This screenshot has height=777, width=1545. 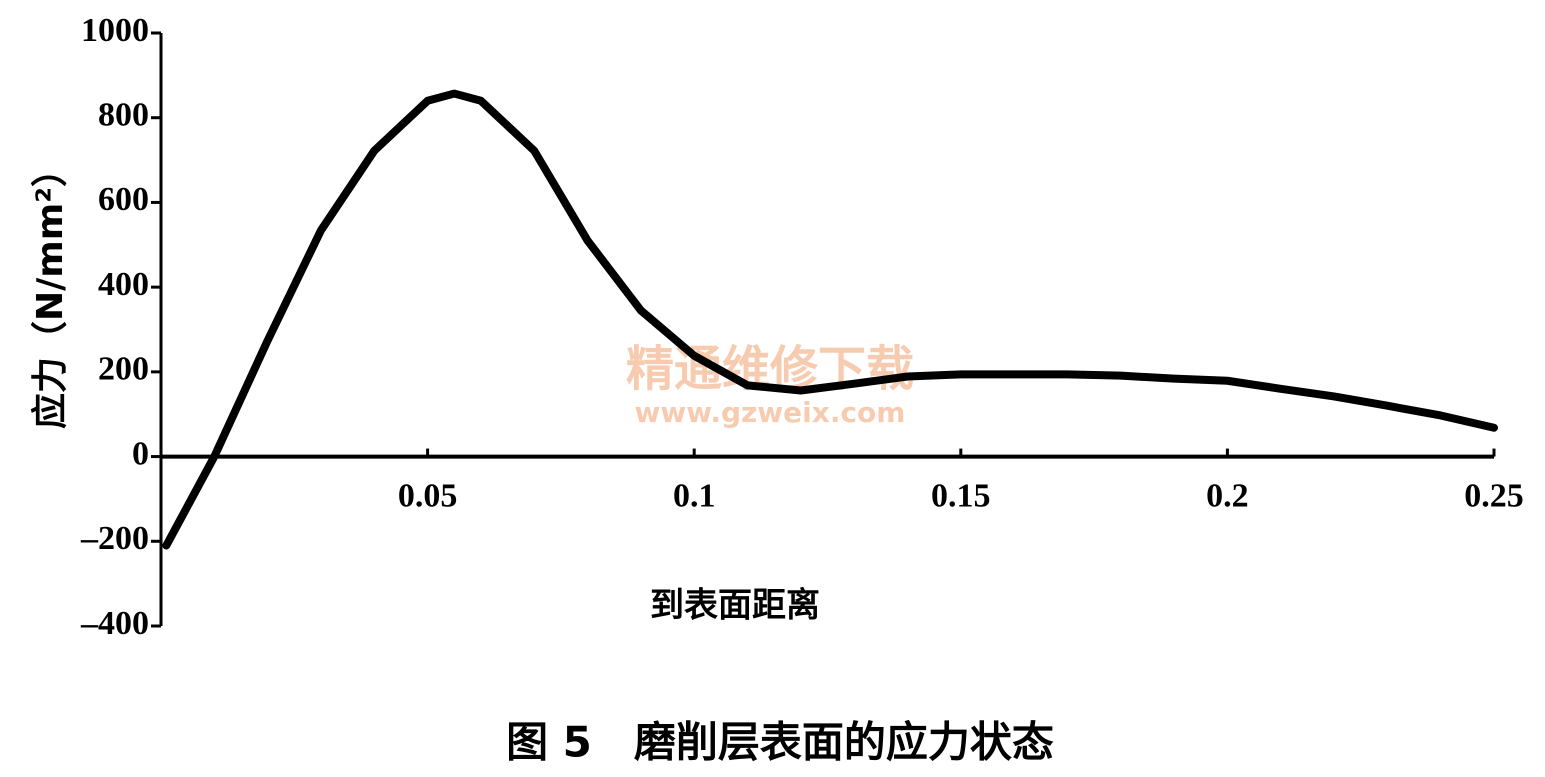 I want to click on y-tick-label: 800, so click(x=123, y=115).